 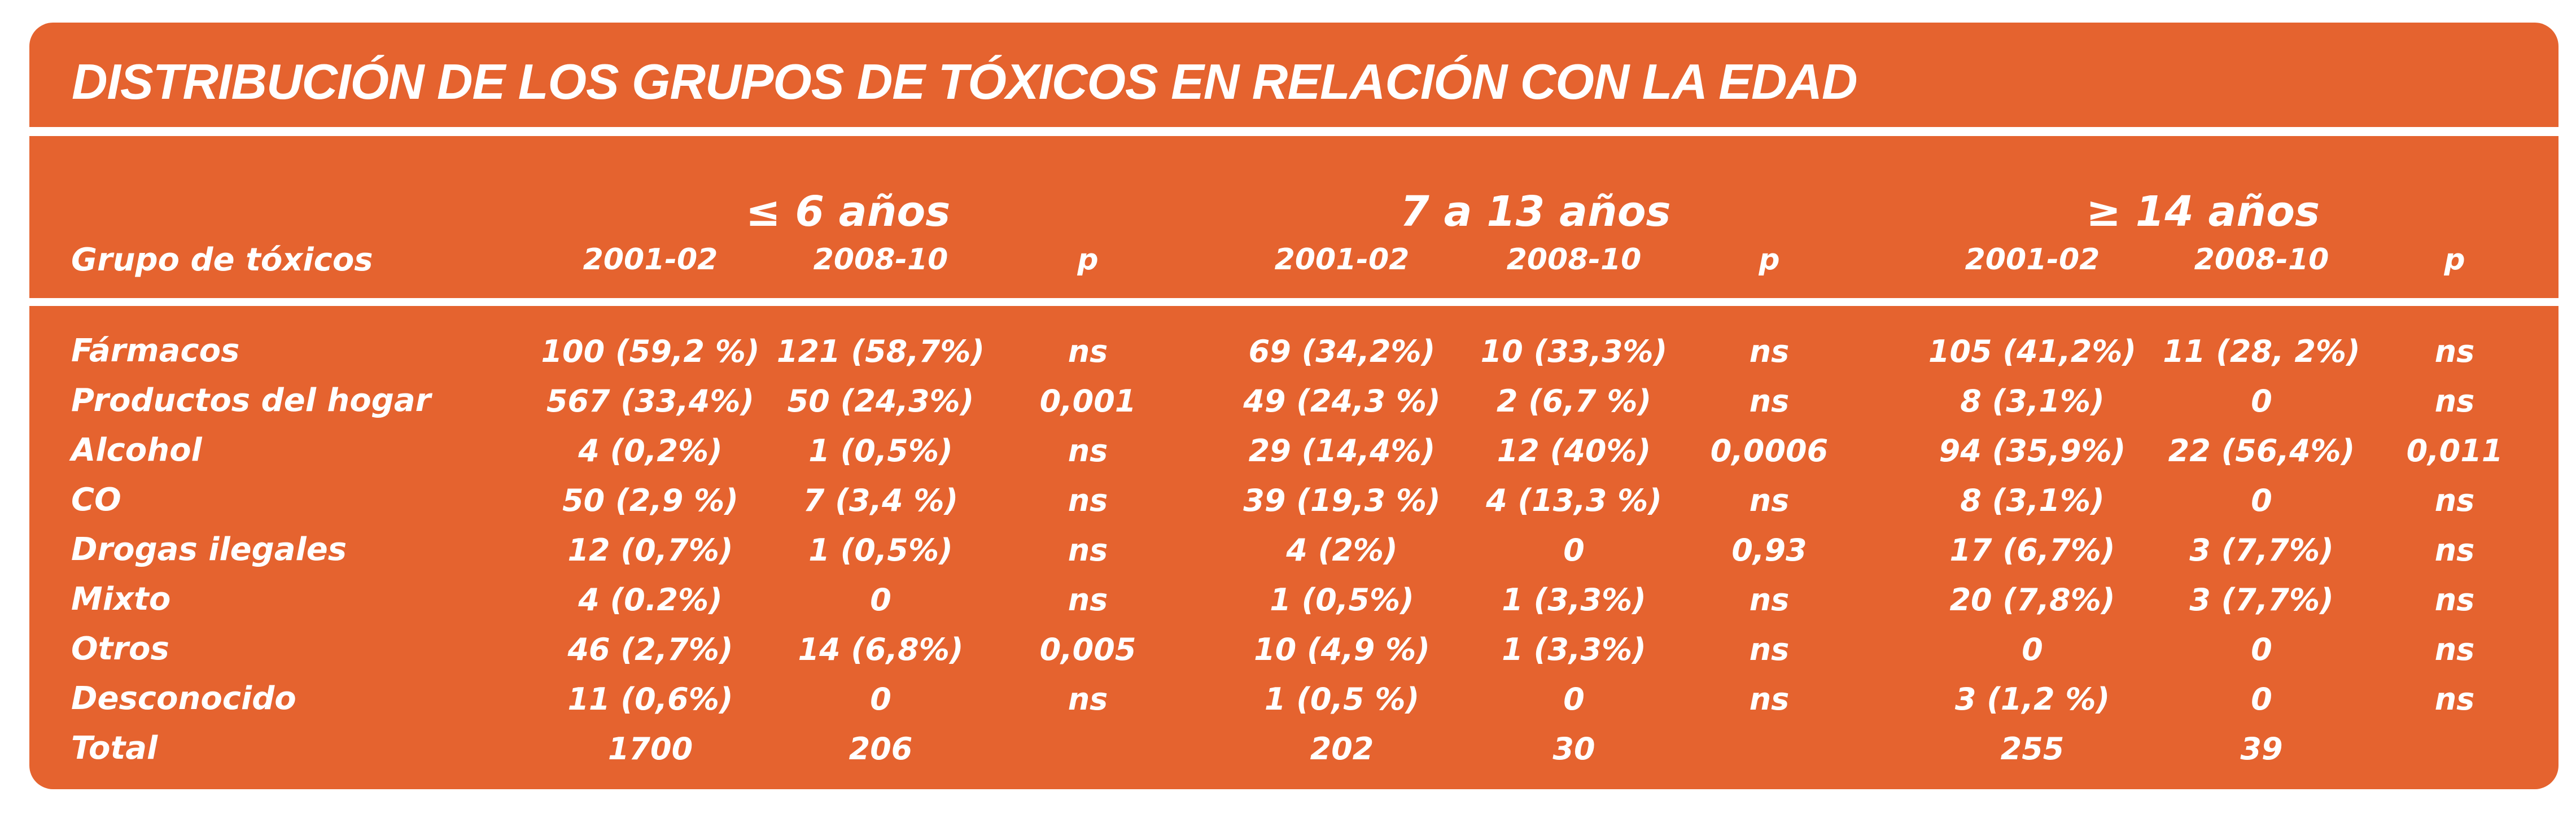 I want to click on table-cell: 46 (2,7%), so click(x=650, y=649).